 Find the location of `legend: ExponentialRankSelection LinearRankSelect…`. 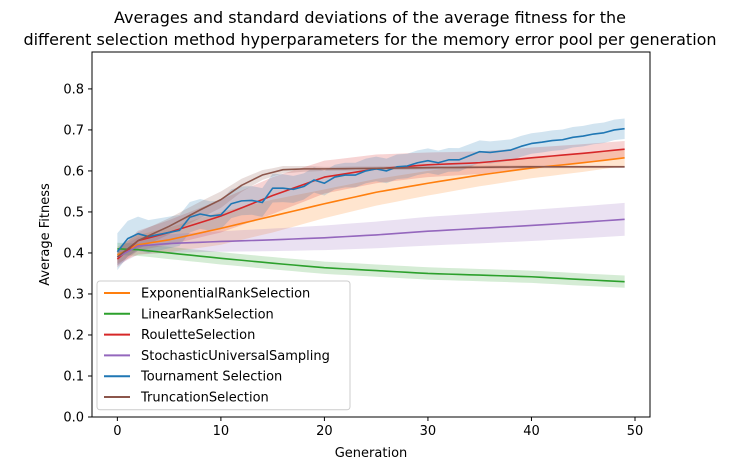

legend: ExponentialRankSelection LinearRankSelect… is located at coordinates (223, 345).